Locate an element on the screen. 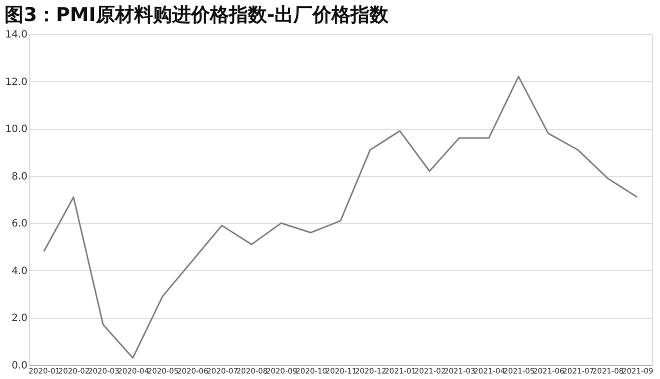 The image size is (660, 379). y-tick-label: 6.0 is located at coordinates (20, 224).